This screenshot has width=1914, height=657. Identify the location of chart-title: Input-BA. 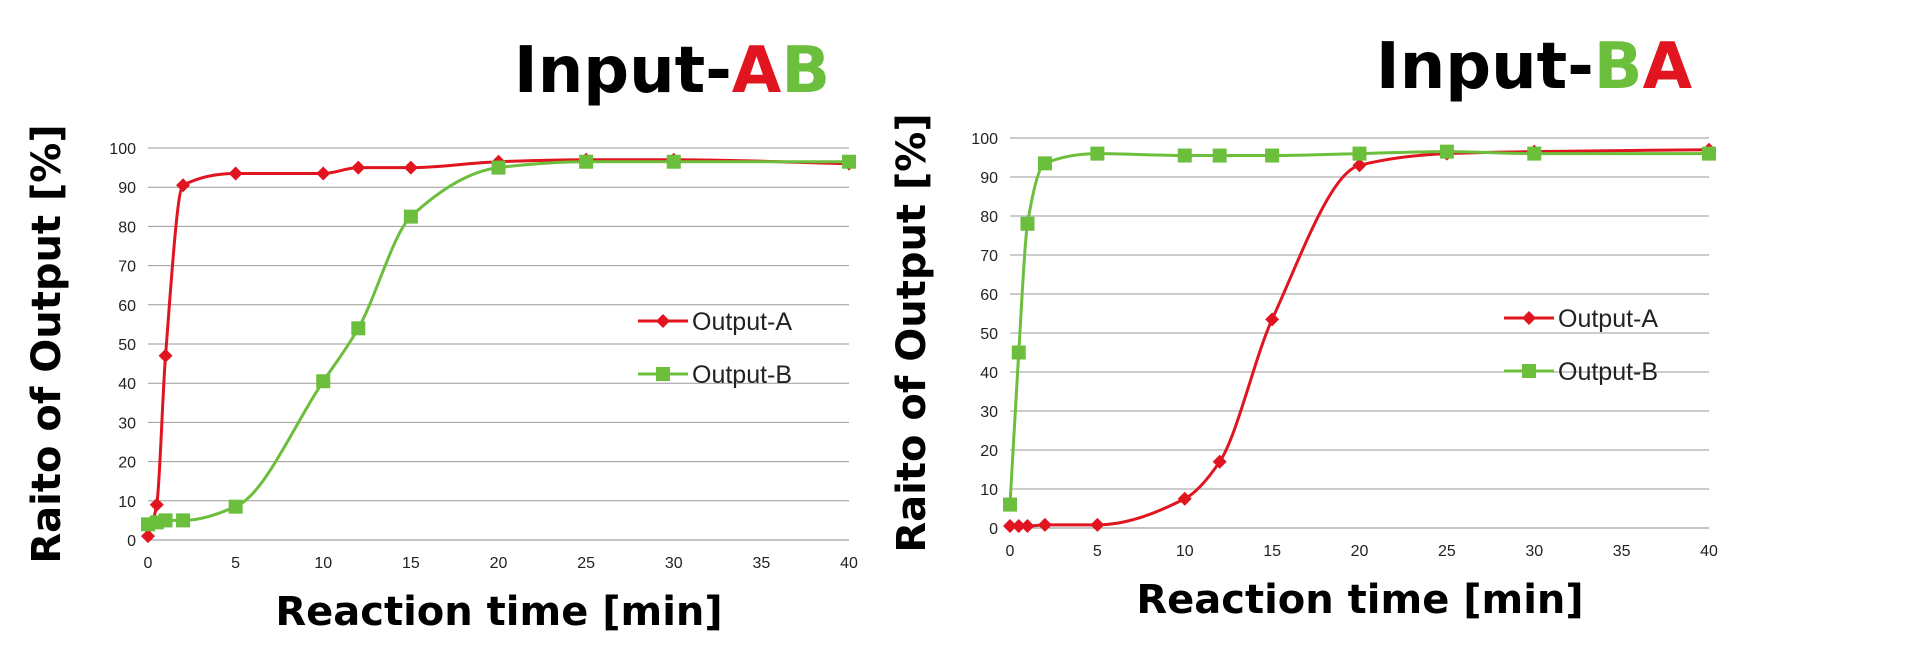
(1534, 67).